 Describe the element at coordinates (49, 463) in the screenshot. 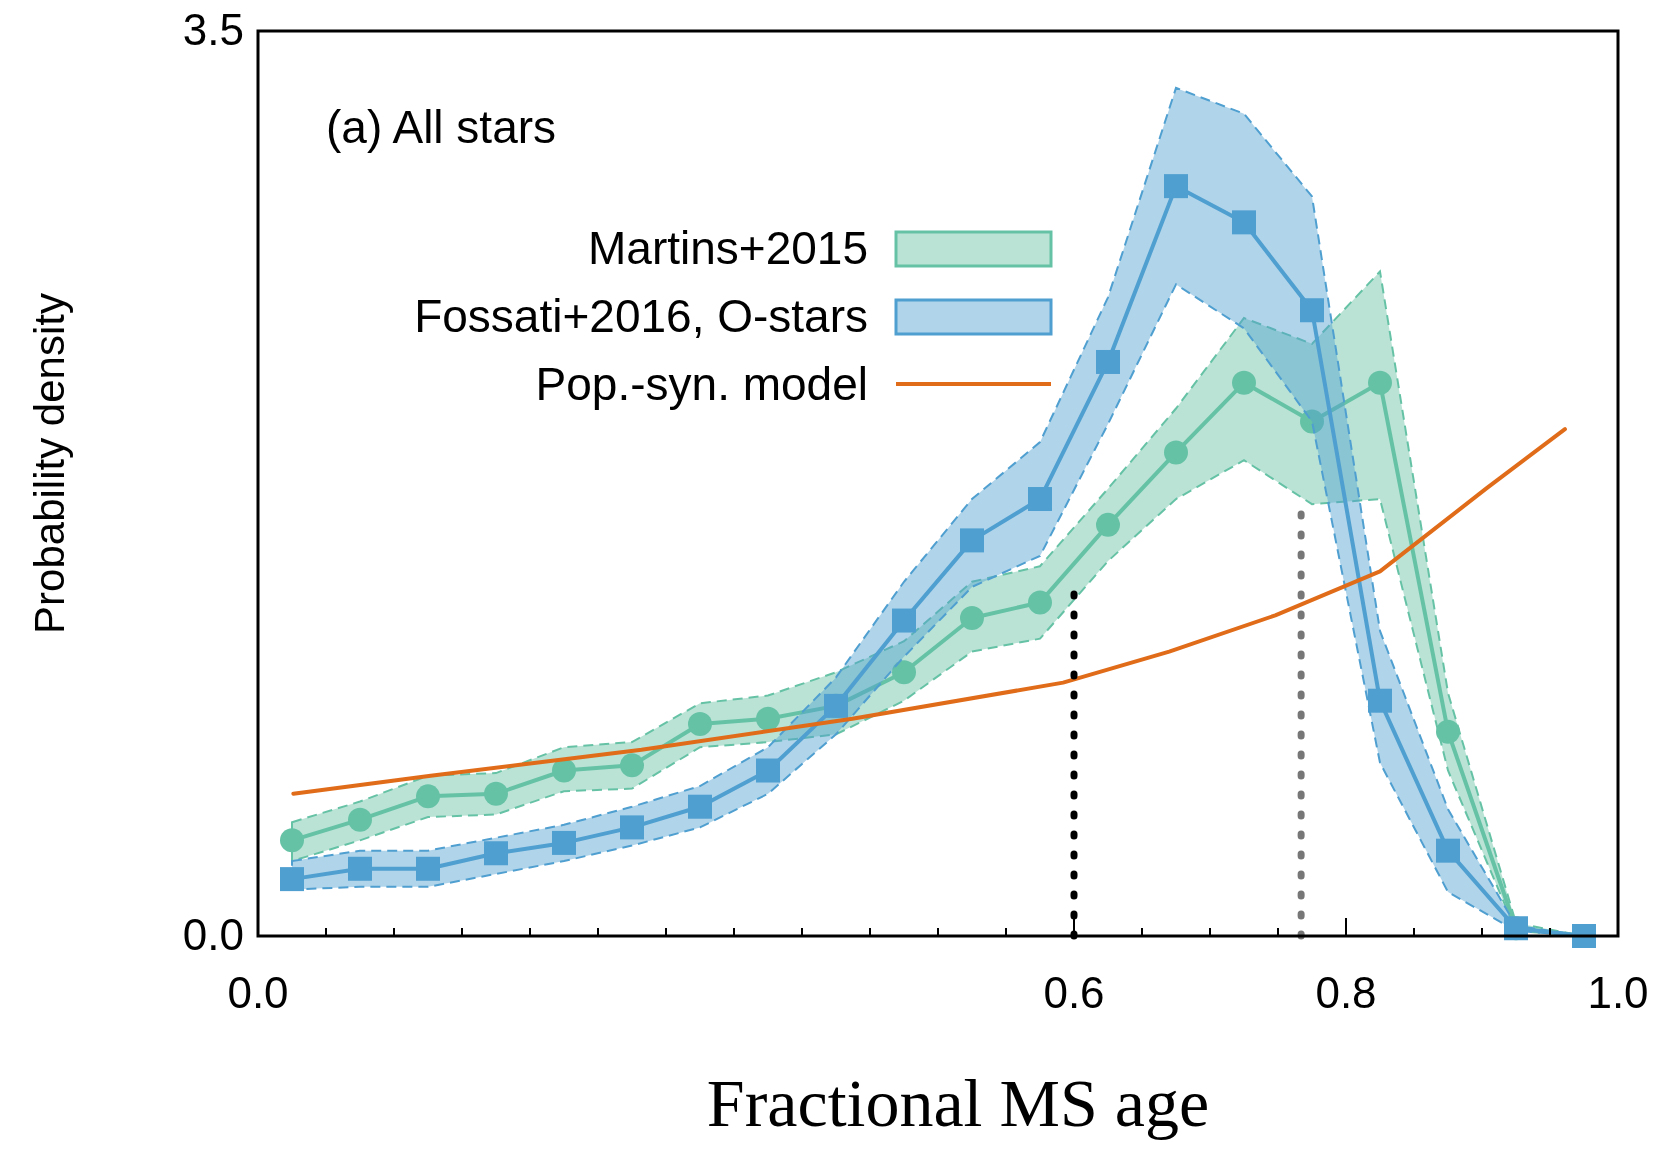

I see `y-axis-title: Probability density` at that location.